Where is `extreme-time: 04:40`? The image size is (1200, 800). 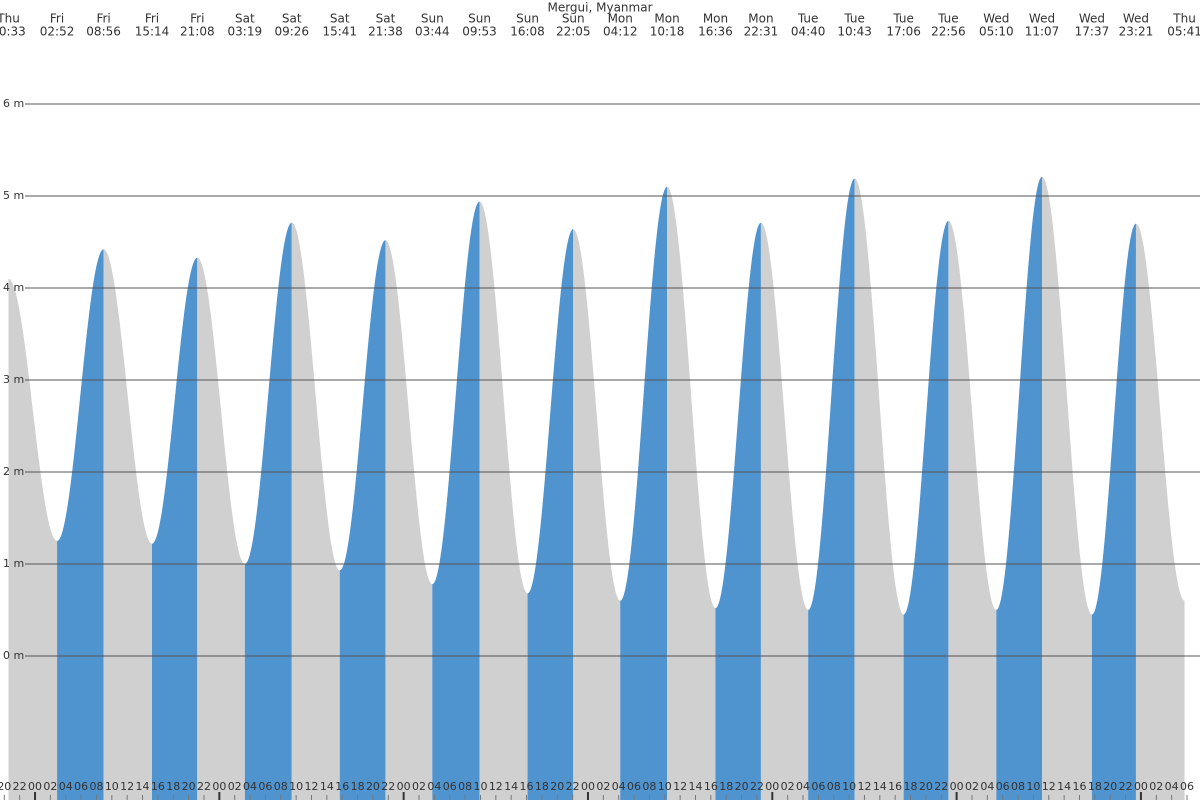
extreme-time: 04:40 is located at coordinates (808, 32).